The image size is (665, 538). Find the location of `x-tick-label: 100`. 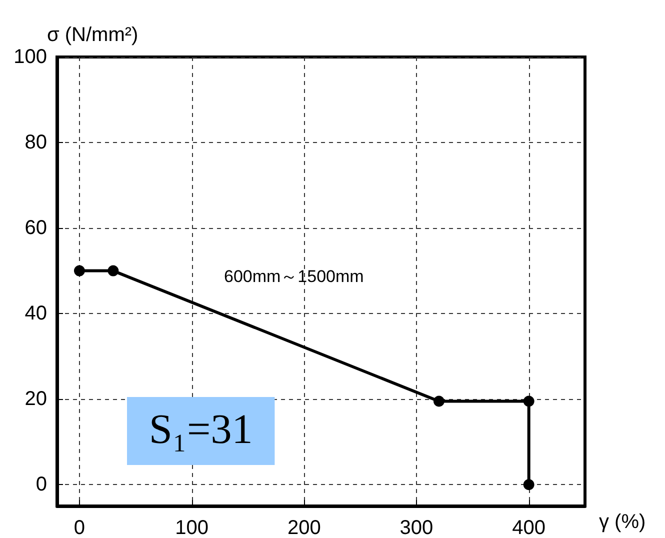

x-tick-label: 100 is located at coordinates (191, 527).